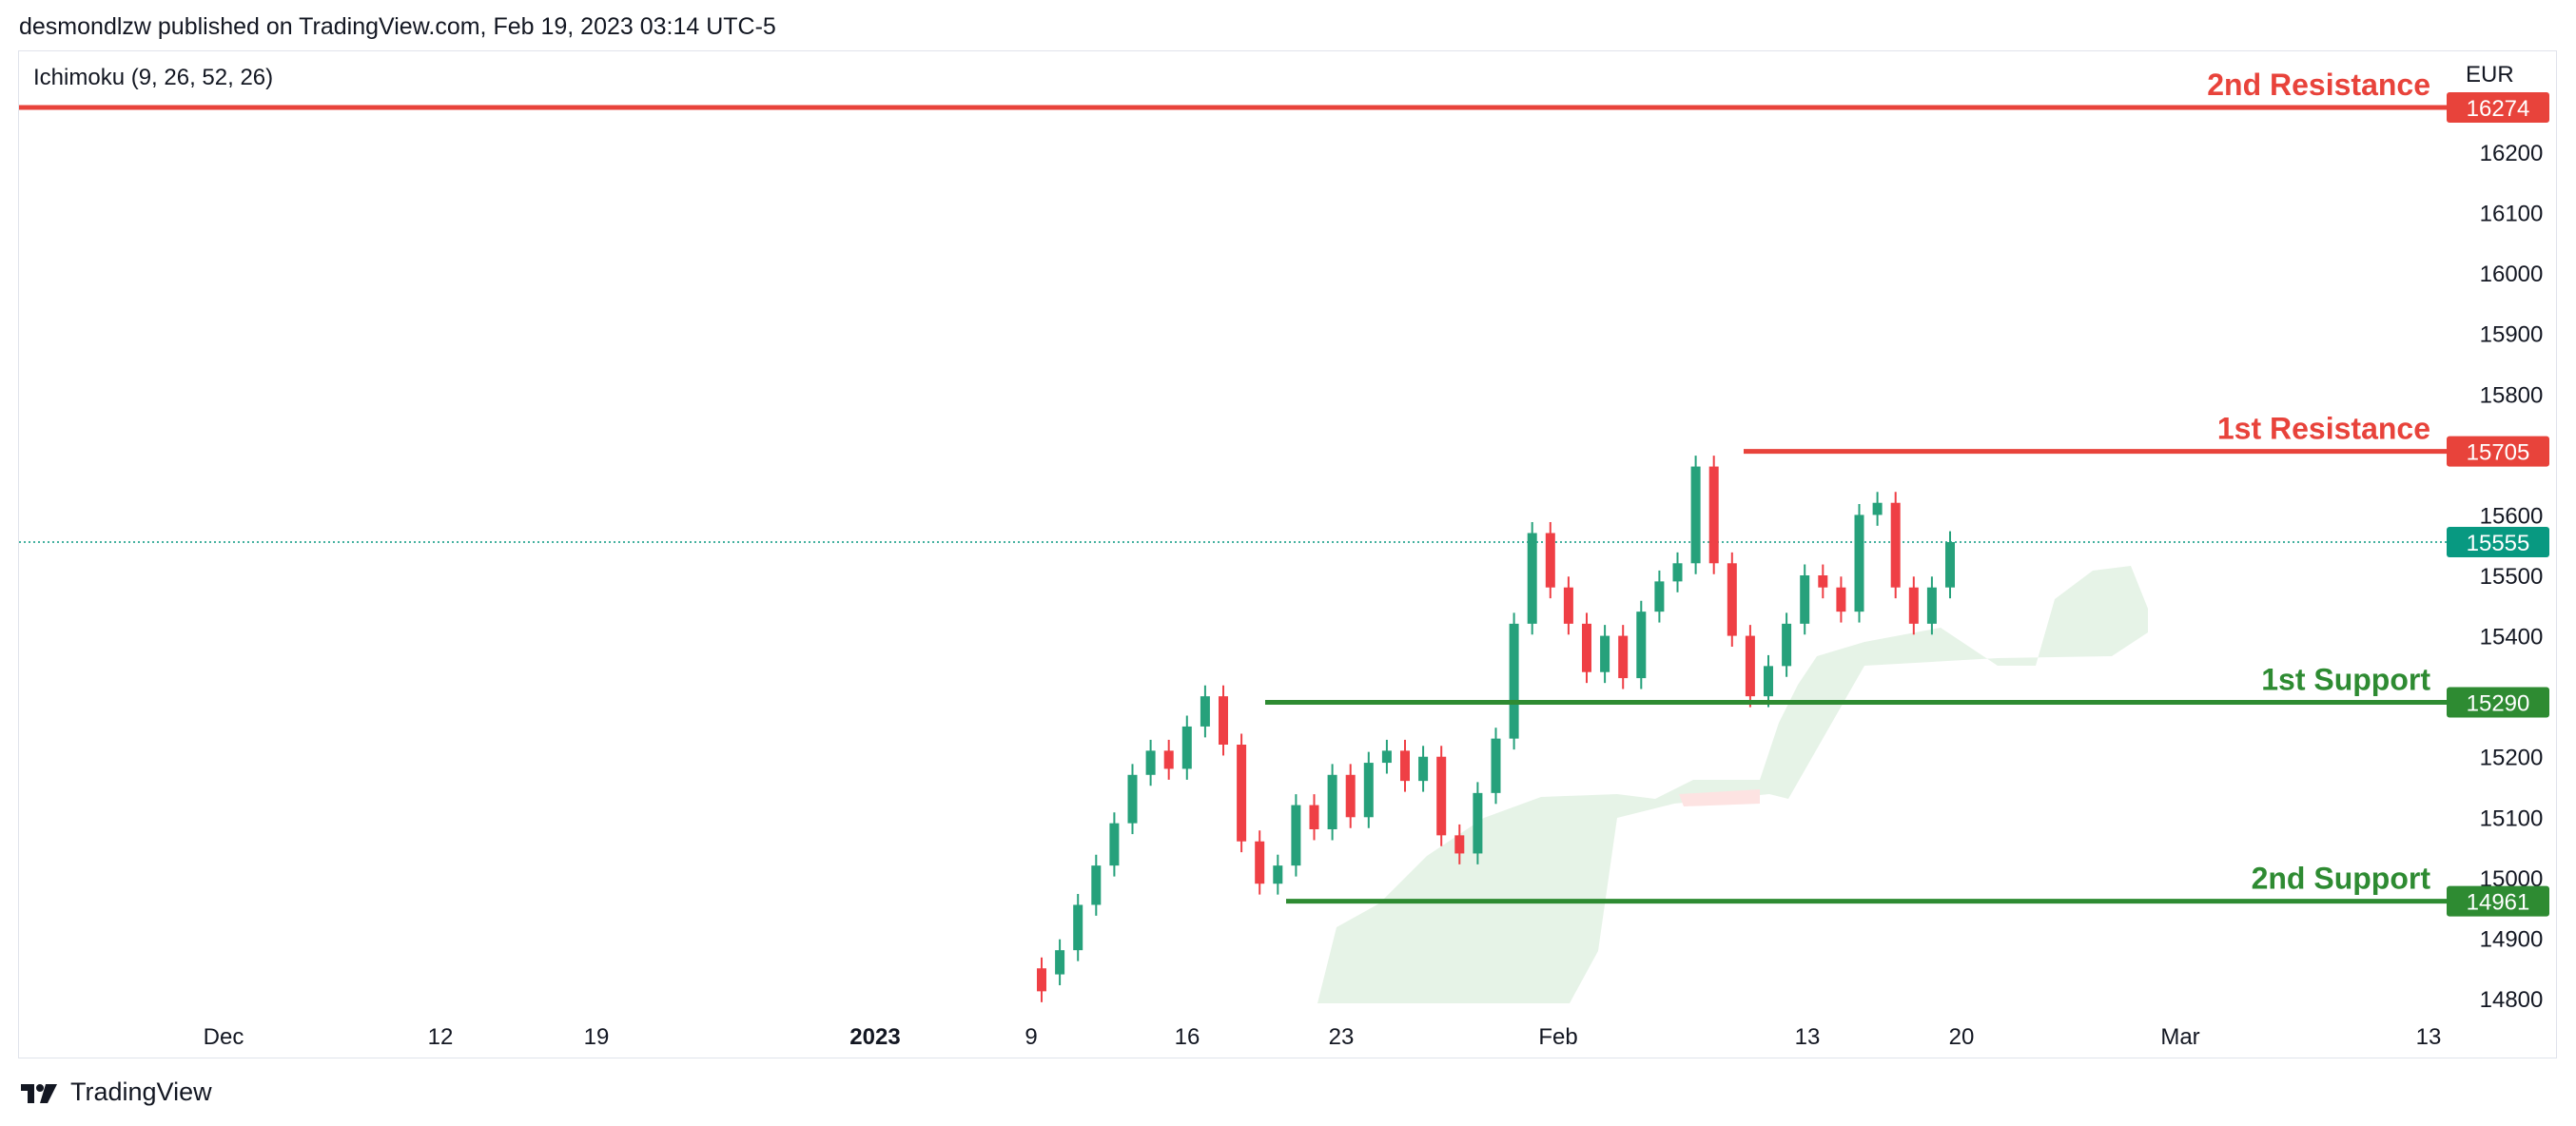 This screenshot has width=2576, height=1126. What do you see at coordinates (2512, 335) in the screenshot?
I see `y-tick-label: 15900` at bounding box center [2512, 335].